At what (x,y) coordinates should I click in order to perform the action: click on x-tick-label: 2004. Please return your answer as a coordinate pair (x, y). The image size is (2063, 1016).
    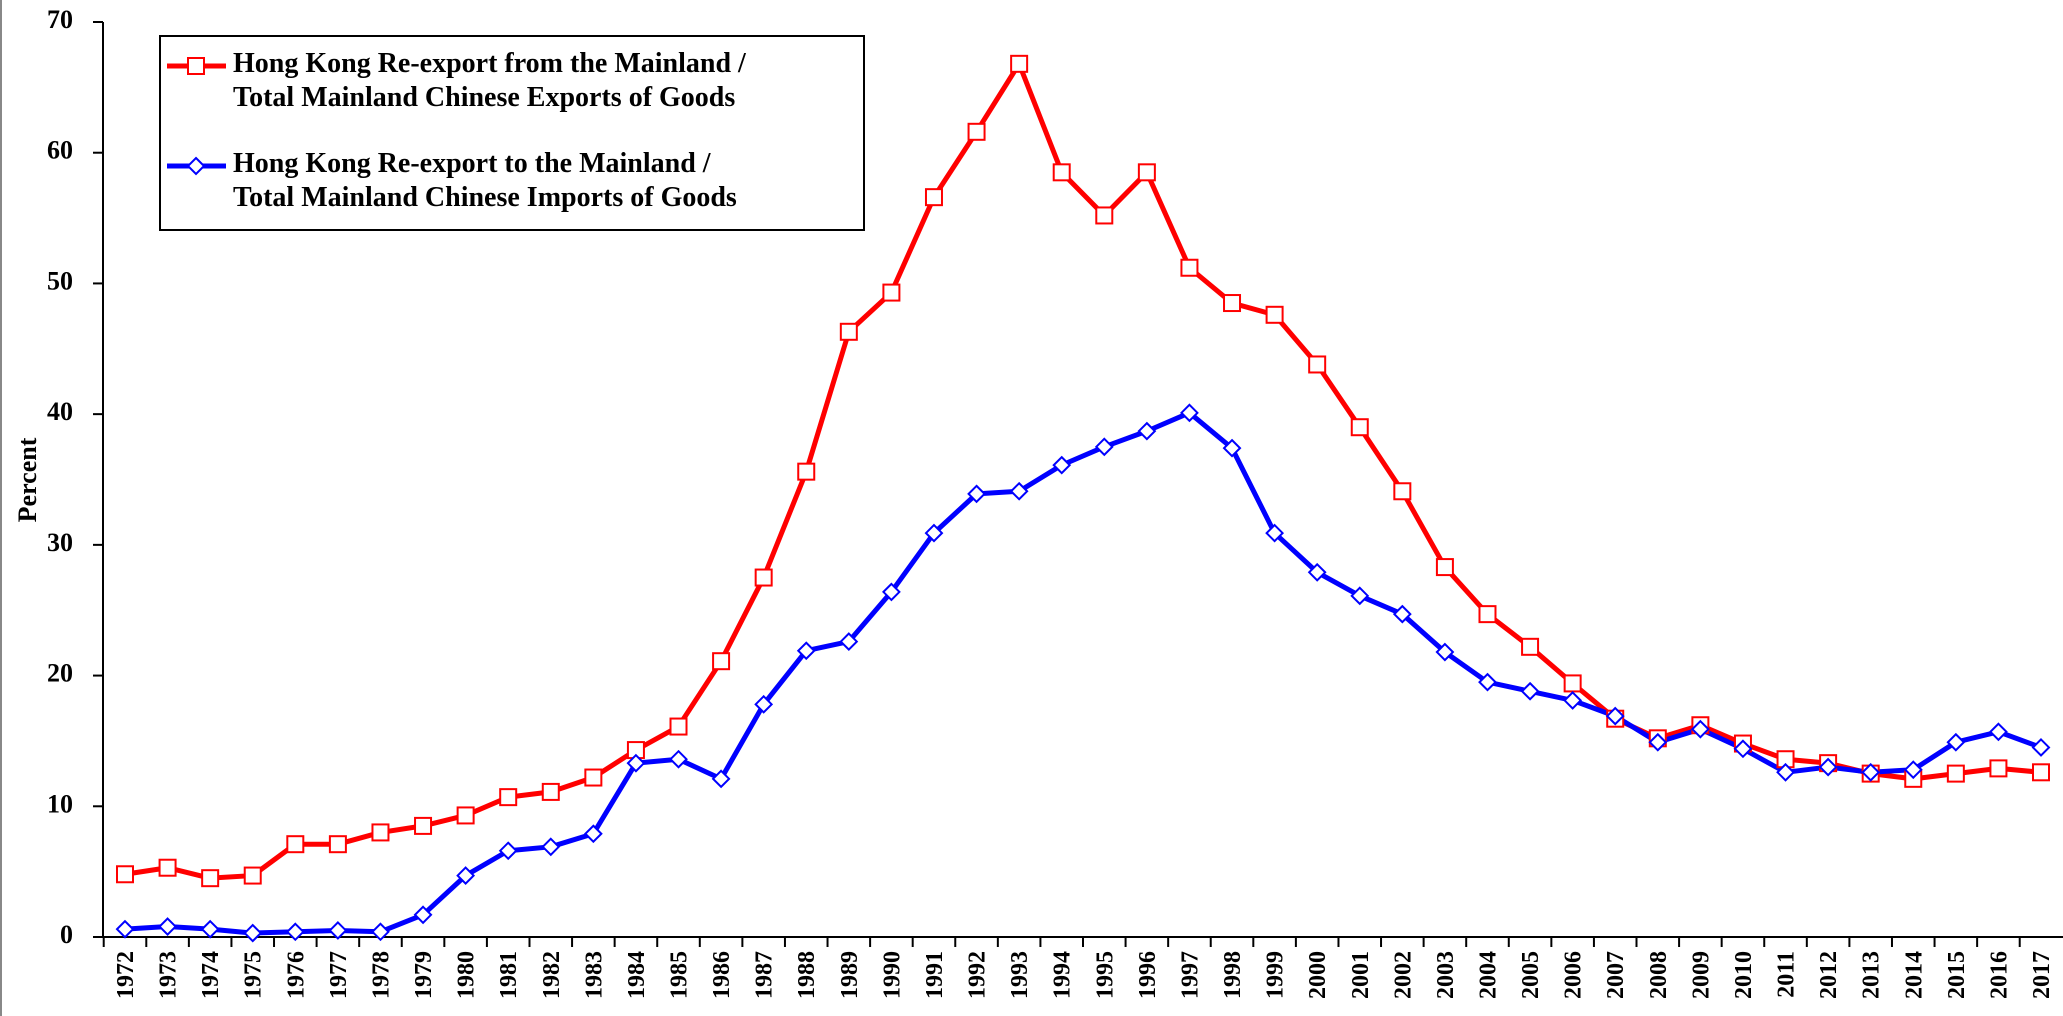
    Looking at the image, I should click on (1488, 975).